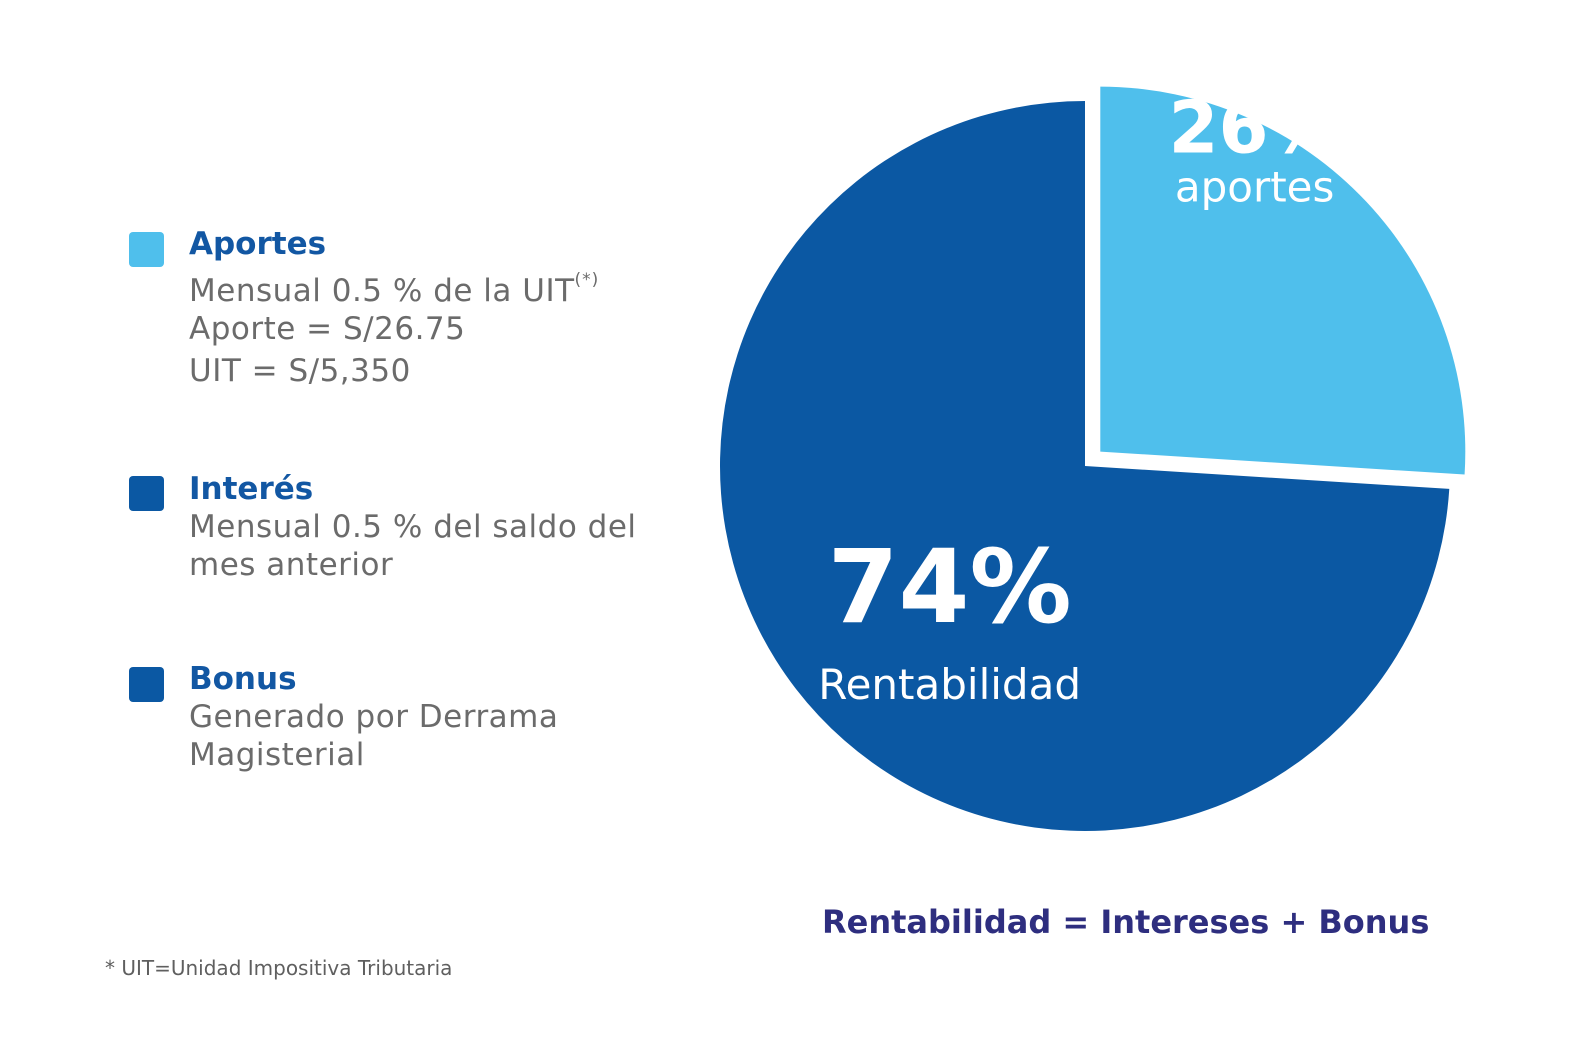  I want to click on legend-text-aportes-line1-main: Mensual 0.5 % de la UIT, so click(382, 291).